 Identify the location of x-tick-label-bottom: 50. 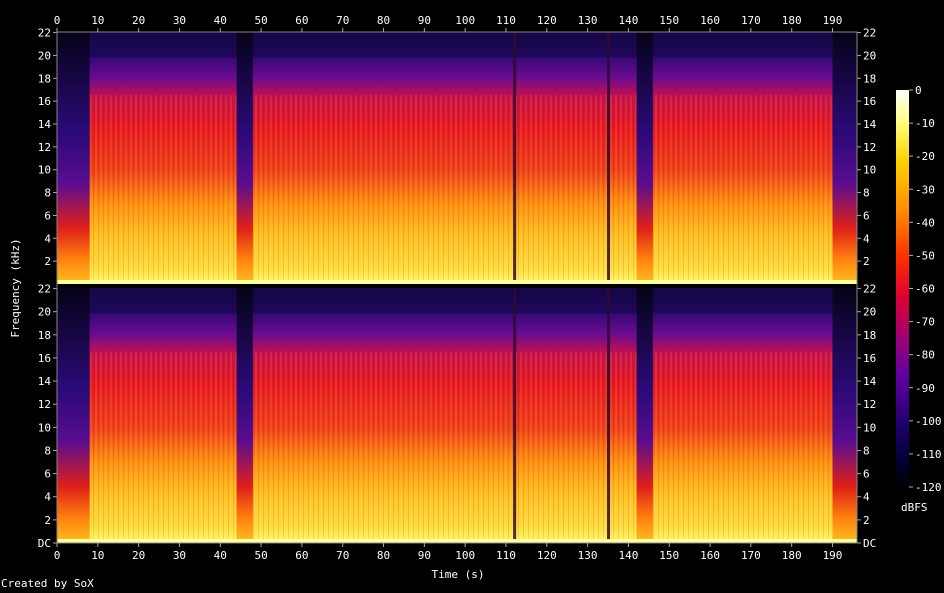
(260, 555).